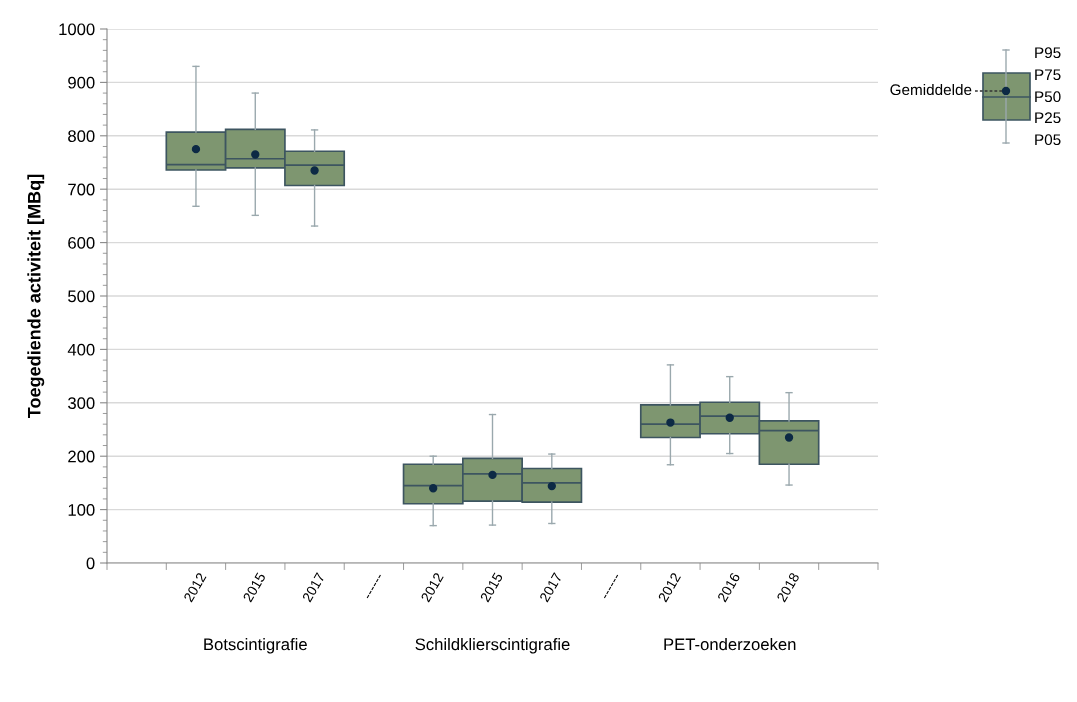  I want to click on text: Gemiddelde, so click(931, 89).